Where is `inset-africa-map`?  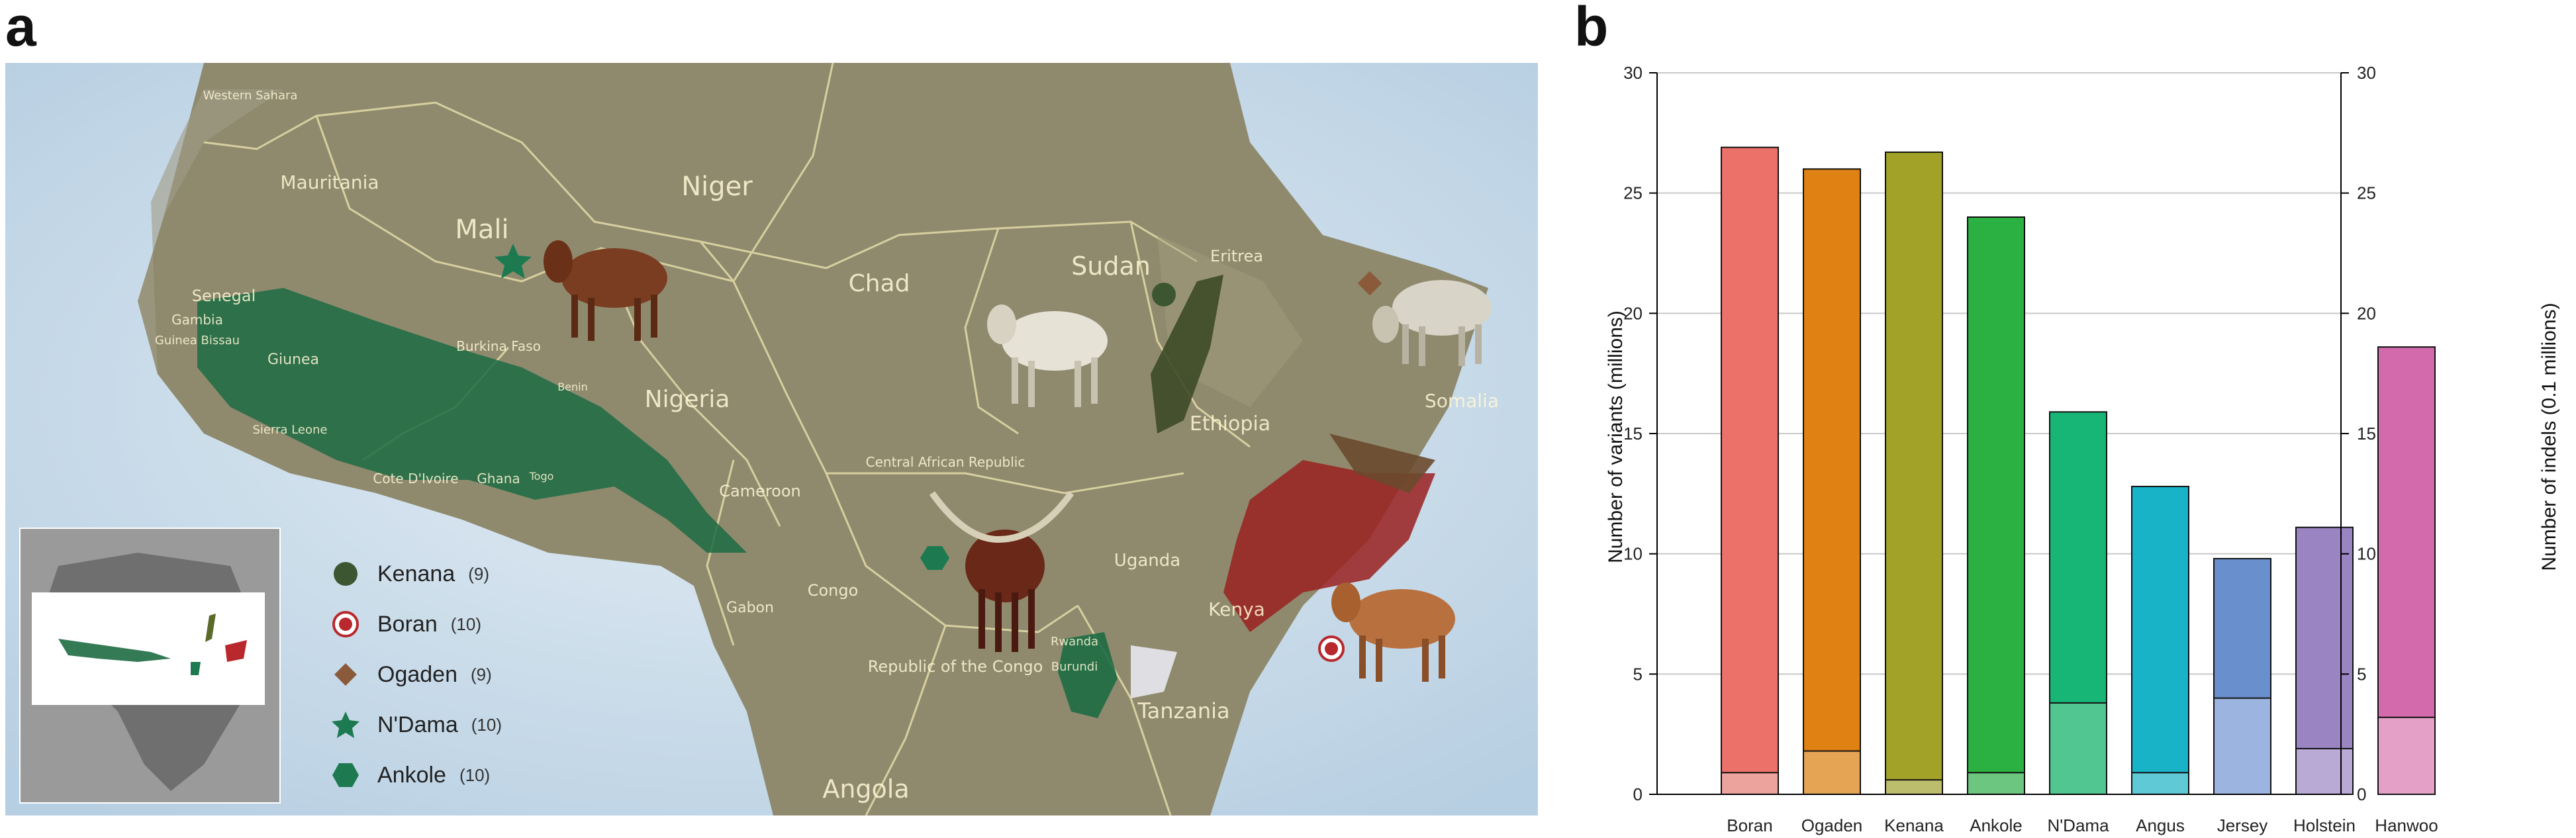 inset-africa-map is located at coordinates (150, 666).